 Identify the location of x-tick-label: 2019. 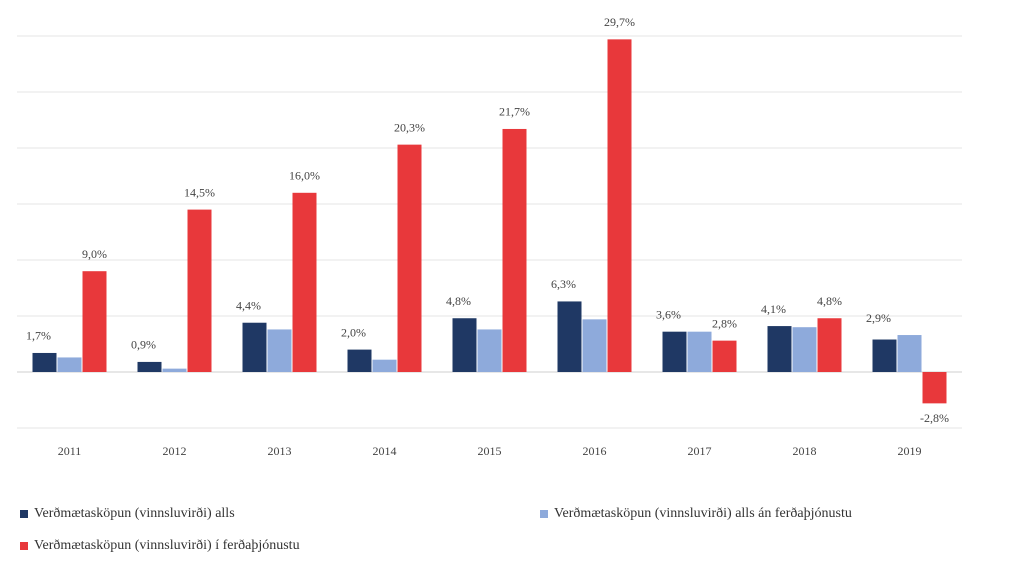
(910, 451).